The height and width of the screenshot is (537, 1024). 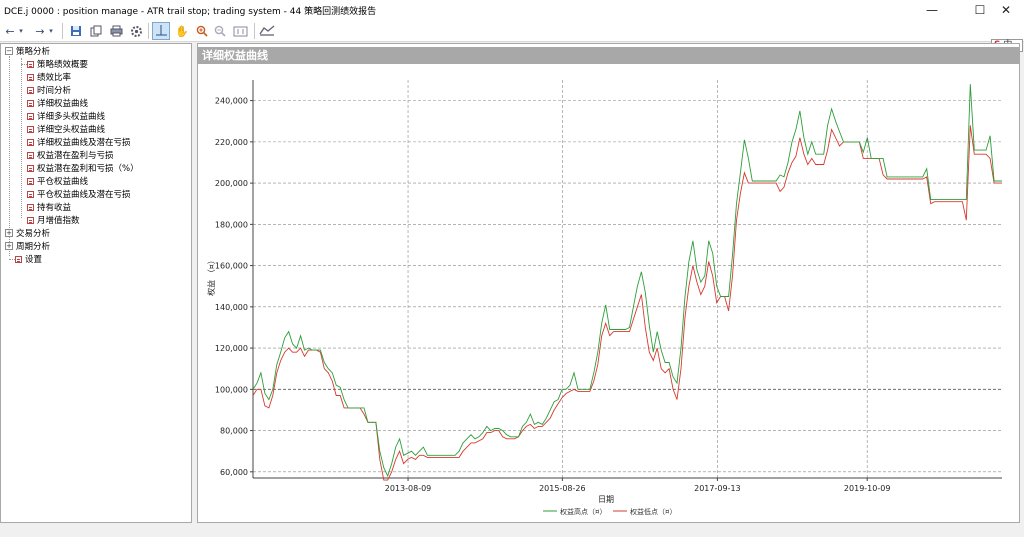 I want to click on tree-item-equity-drawdown: 详细权益曲线及潜在亏损, so click(x=79, y=142).